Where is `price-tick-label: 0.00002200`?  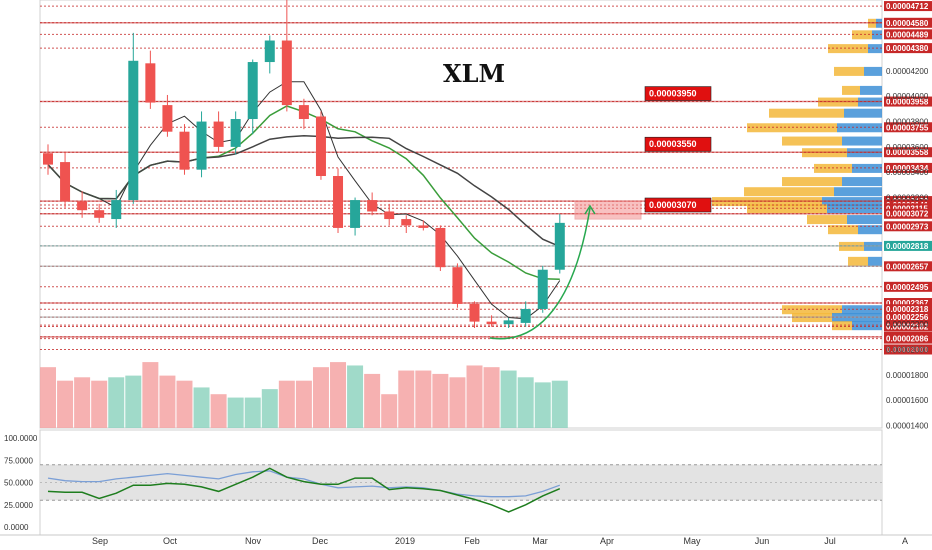 price-tick-label: 0.00002200 is located at coordinates (907, 324).